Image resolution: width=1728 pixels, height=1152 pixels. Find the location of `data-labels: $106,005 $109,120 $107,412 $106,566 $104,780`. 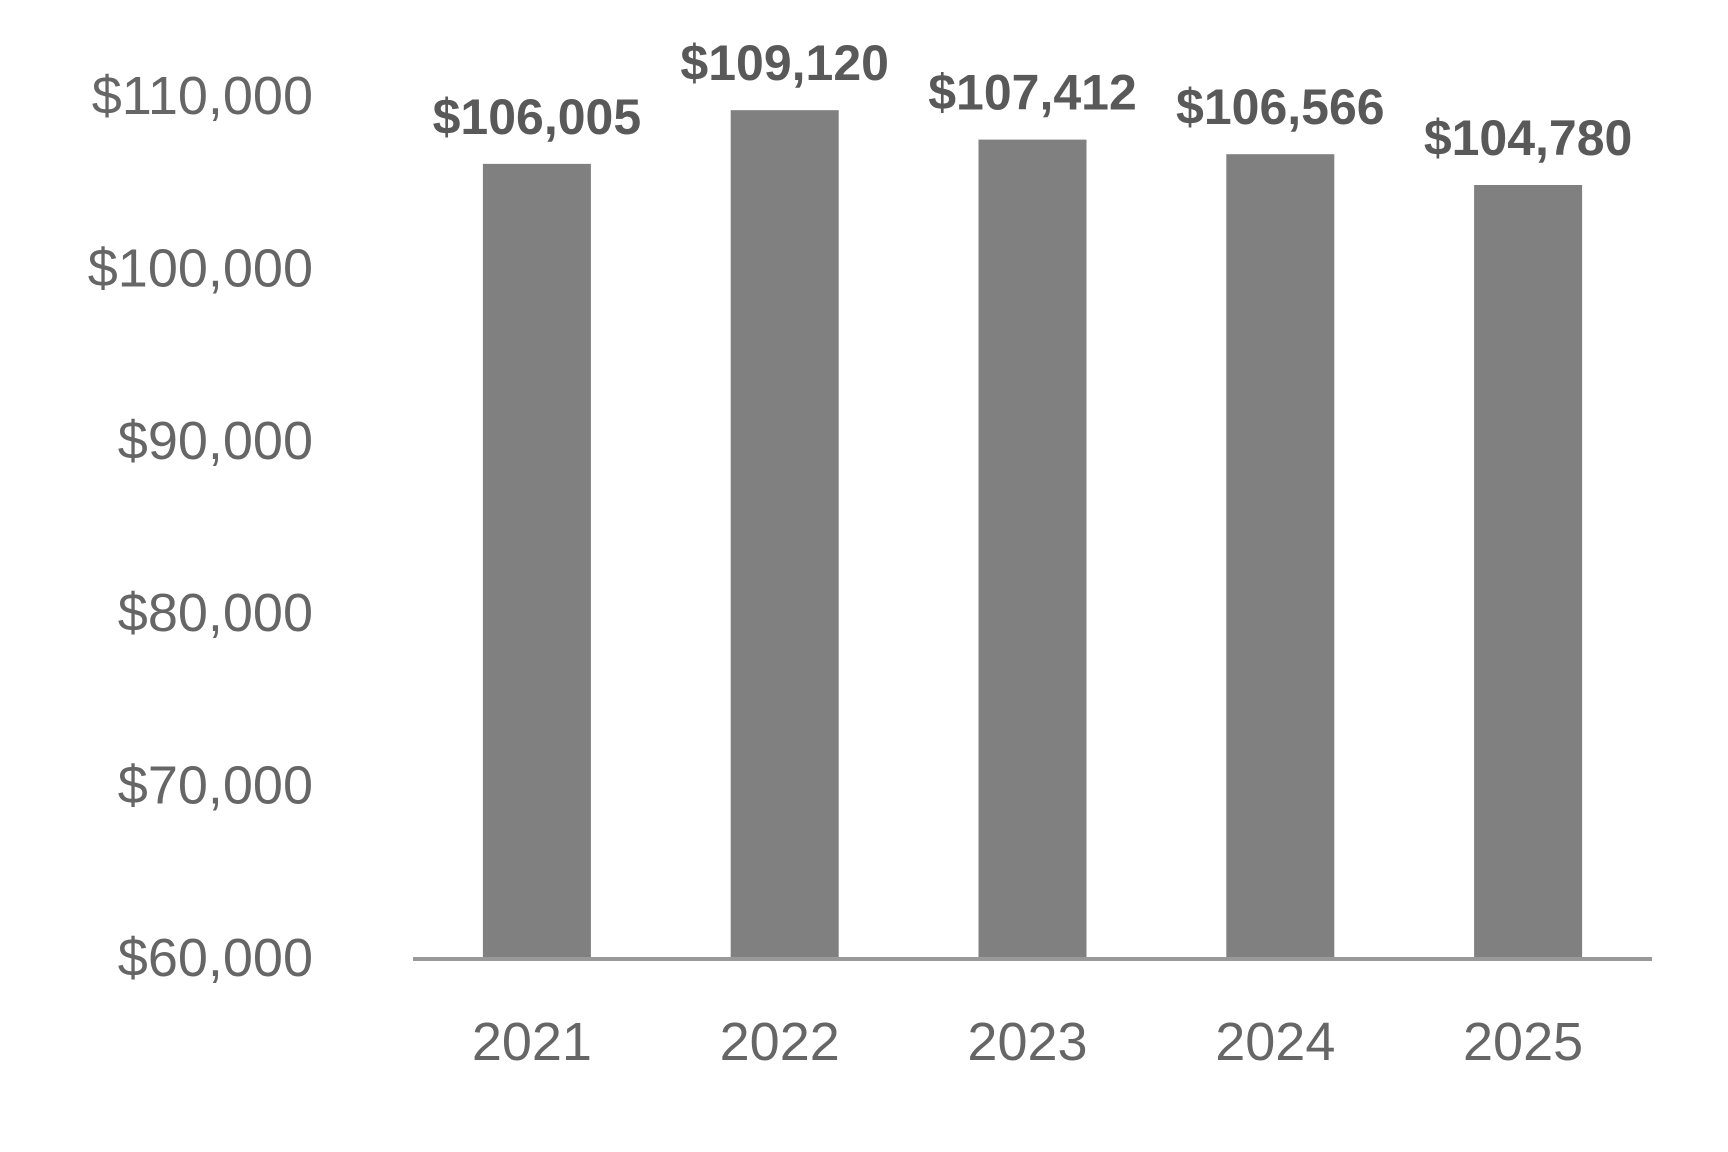

data-labels: $106,005 $109,120 $107,412 $106,566 $104,780 is located at coordinates (1033, 100).